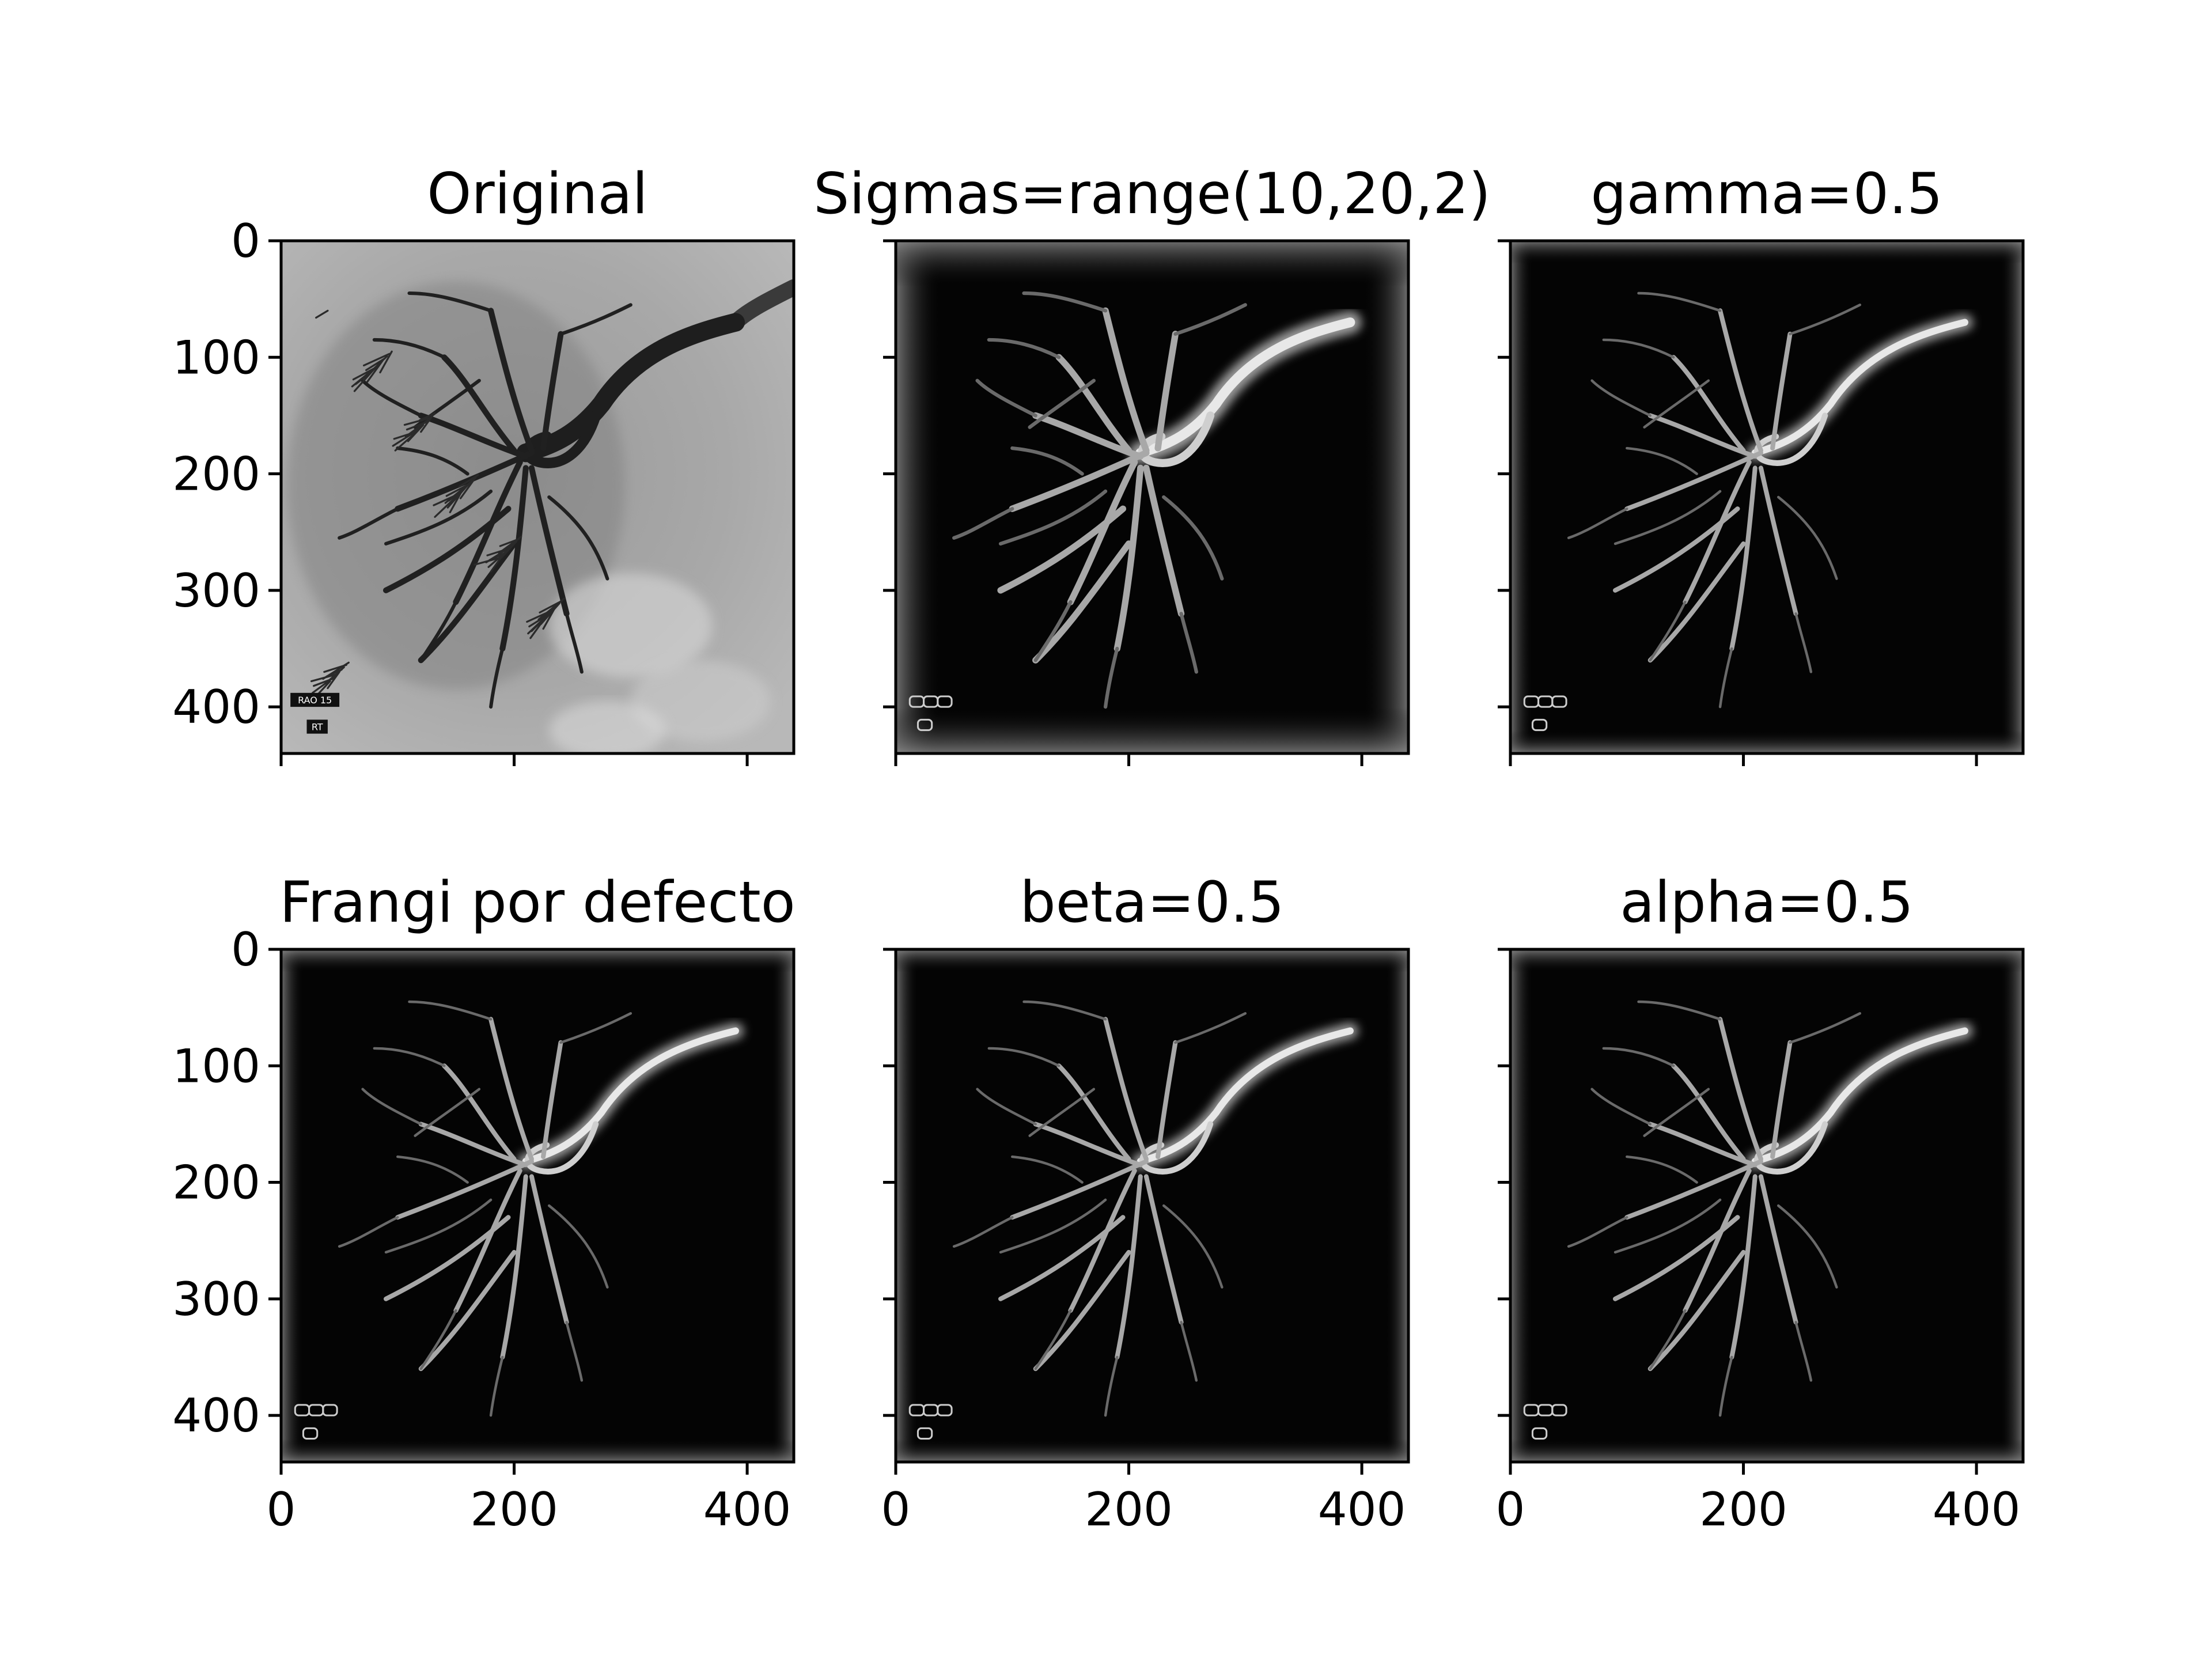  What do you see at coordinates (1152, 902) in the screenshot?
I see `panel-title: beta=0.5` at bounding box center [1152, 902].